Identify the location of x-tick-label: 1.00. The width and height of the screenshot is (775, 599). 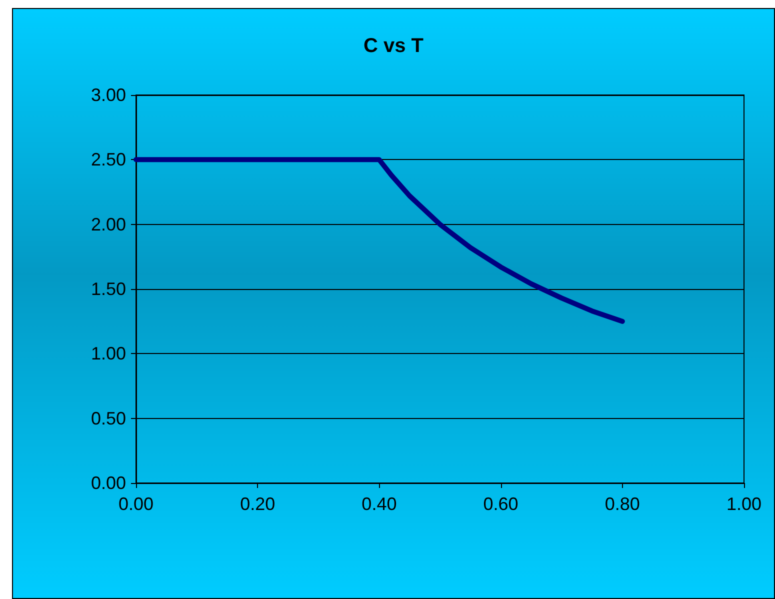
(744, 504).